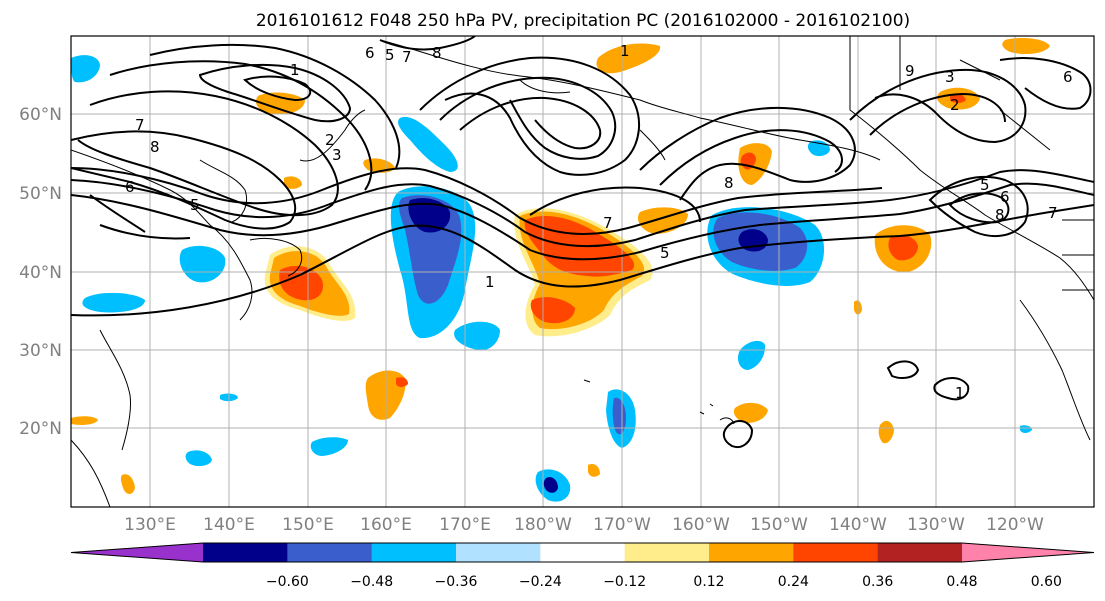 The image size is (1105, 601). What do you see at coordinates (40, 194) in the screenshot?
I see `lat-label: 50°N` at bounding box center [40, 194].